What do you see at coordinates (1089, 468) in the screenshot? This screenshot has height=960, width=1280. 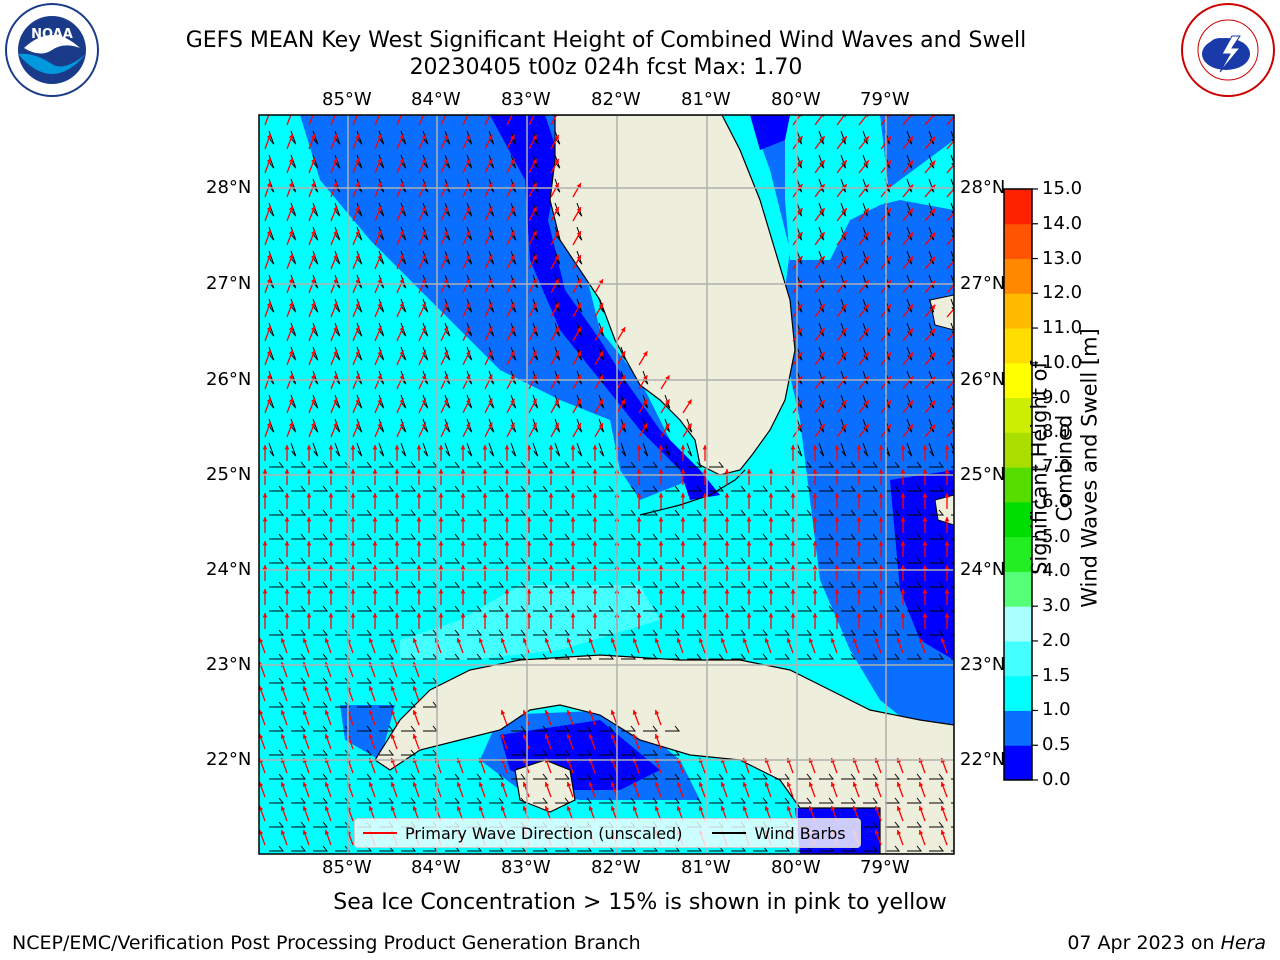 I see `colorbar-label-line2: Wind Waves and Swell [m]` at bounding box center [1089, 468].